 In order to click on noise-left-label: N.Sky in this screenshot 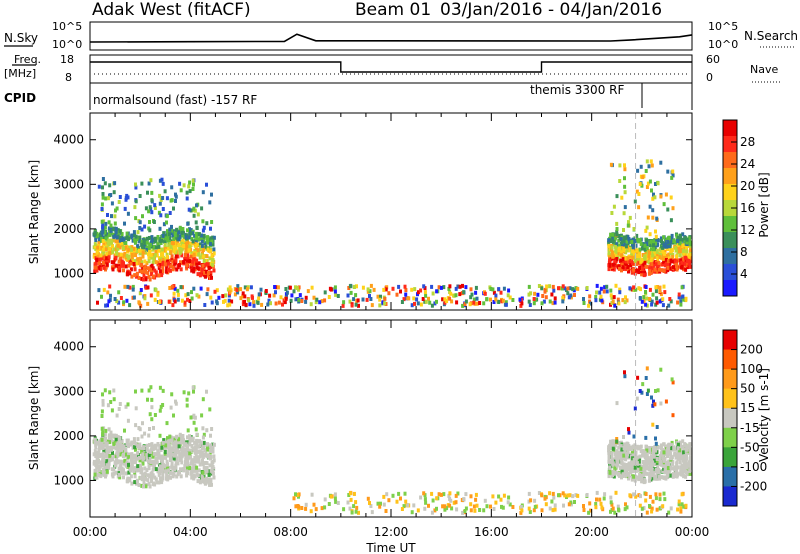, I will do `click(21, 38)`.